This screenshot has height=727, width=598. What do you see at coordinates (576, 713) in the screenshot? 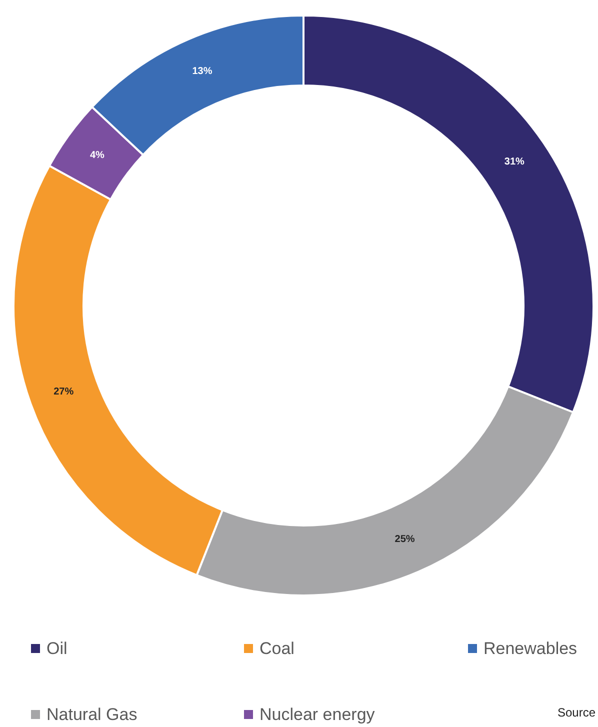
I see `text: Source` at bounding box center [576, 713].